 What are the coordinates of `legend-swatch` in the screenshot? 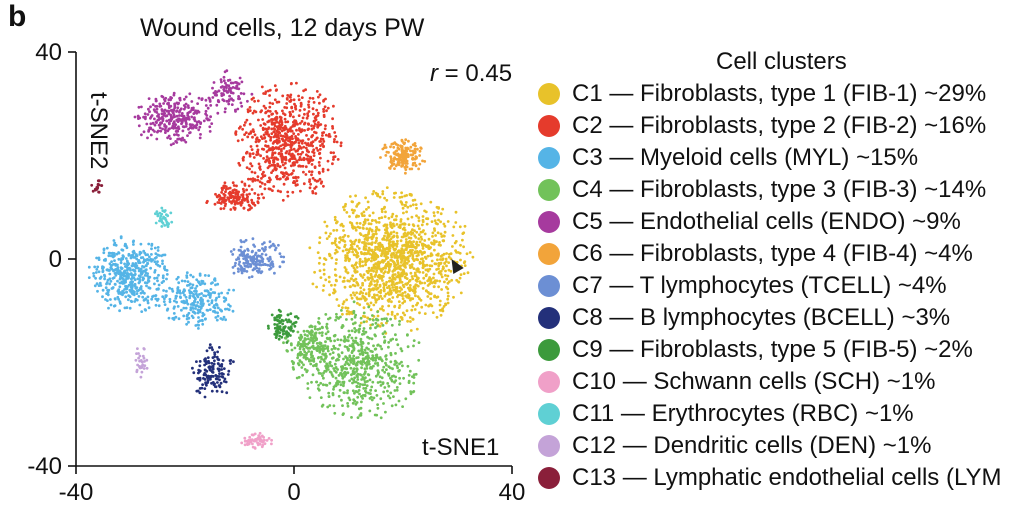 It's located at (549, 382).